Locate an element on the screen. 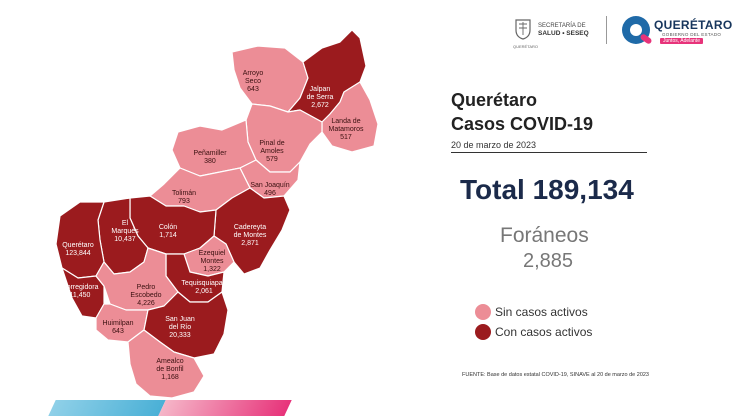 This screenshot has height=416, width=740. page-title: Querétaro Casos COVID-19 is located at coordinates (522, 112).